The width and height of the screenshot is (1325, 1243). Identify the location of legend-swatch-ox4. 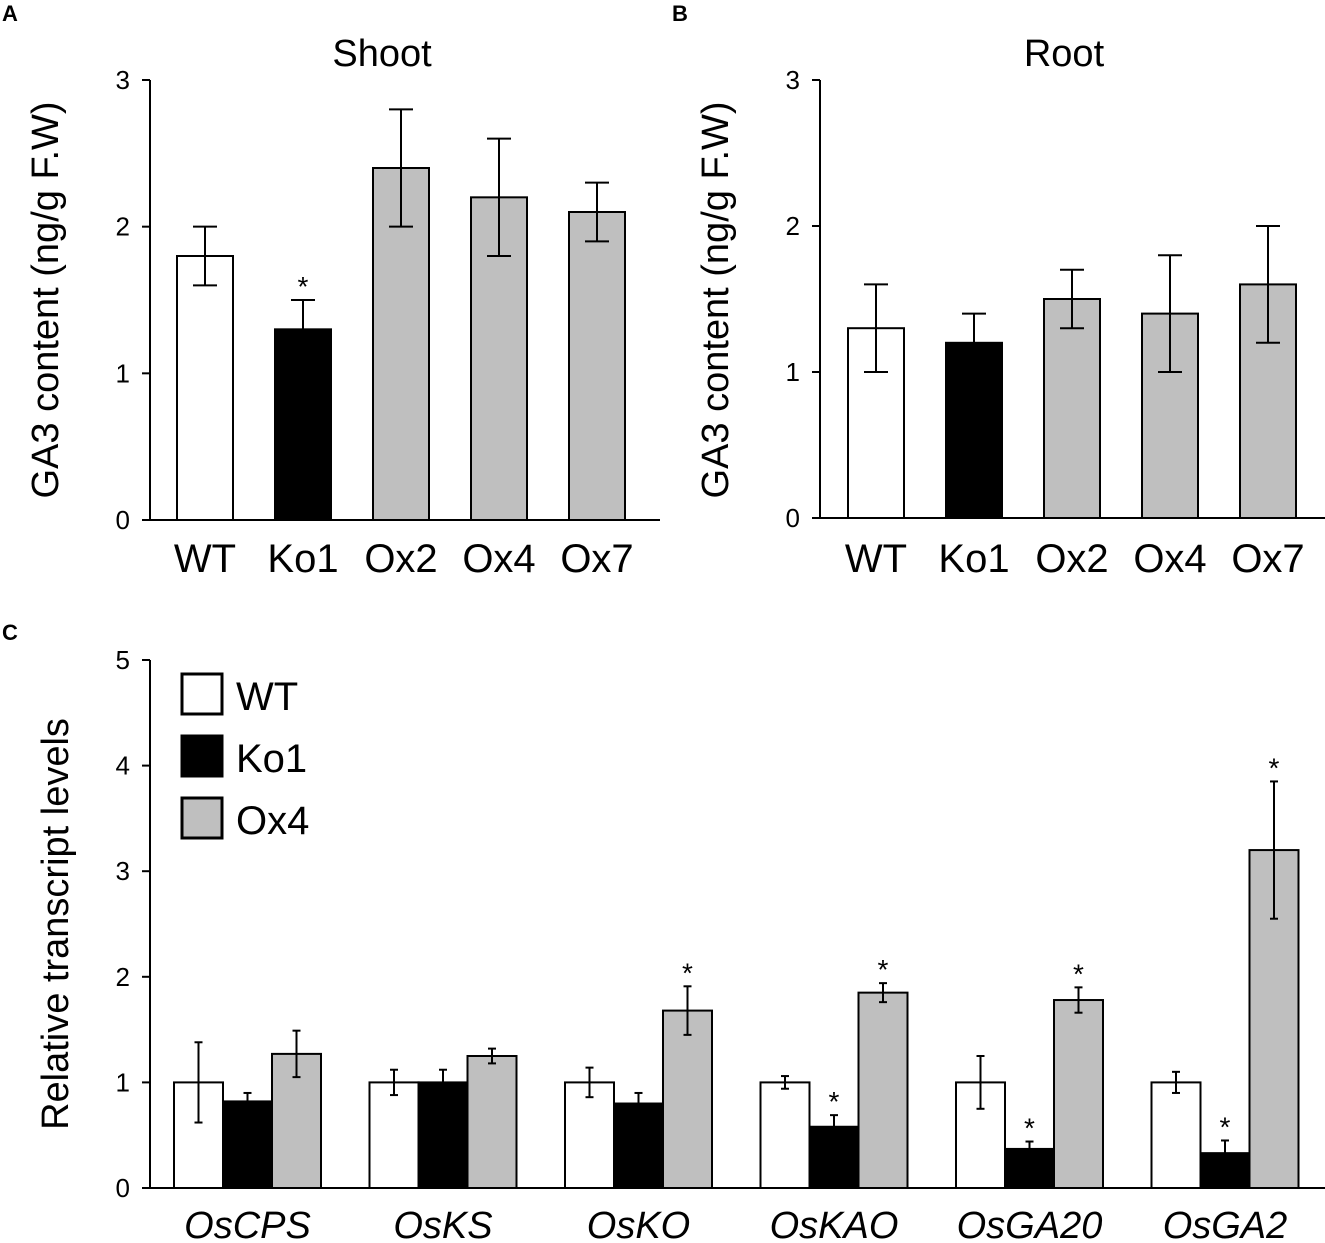
(202, 818).